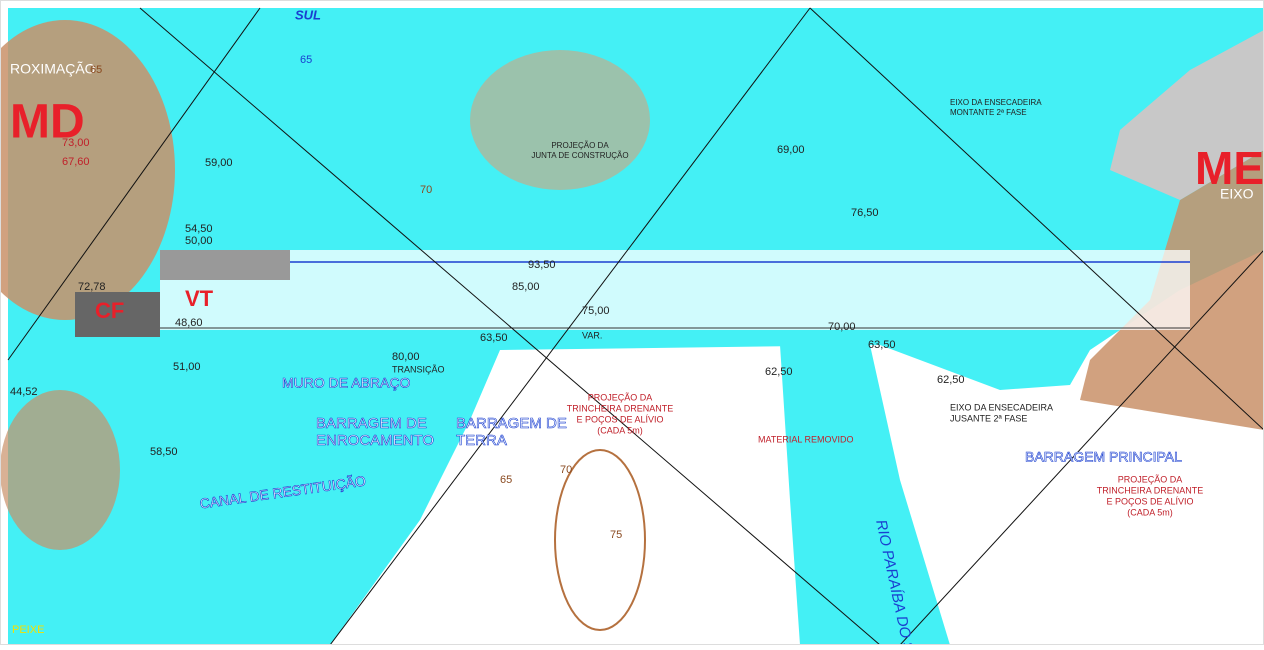 The height and width of the screenshot is (650, 1264). Describe the element at coordinates (791, 150) in the screenshot. I see `map-label: 69,00` at that location.